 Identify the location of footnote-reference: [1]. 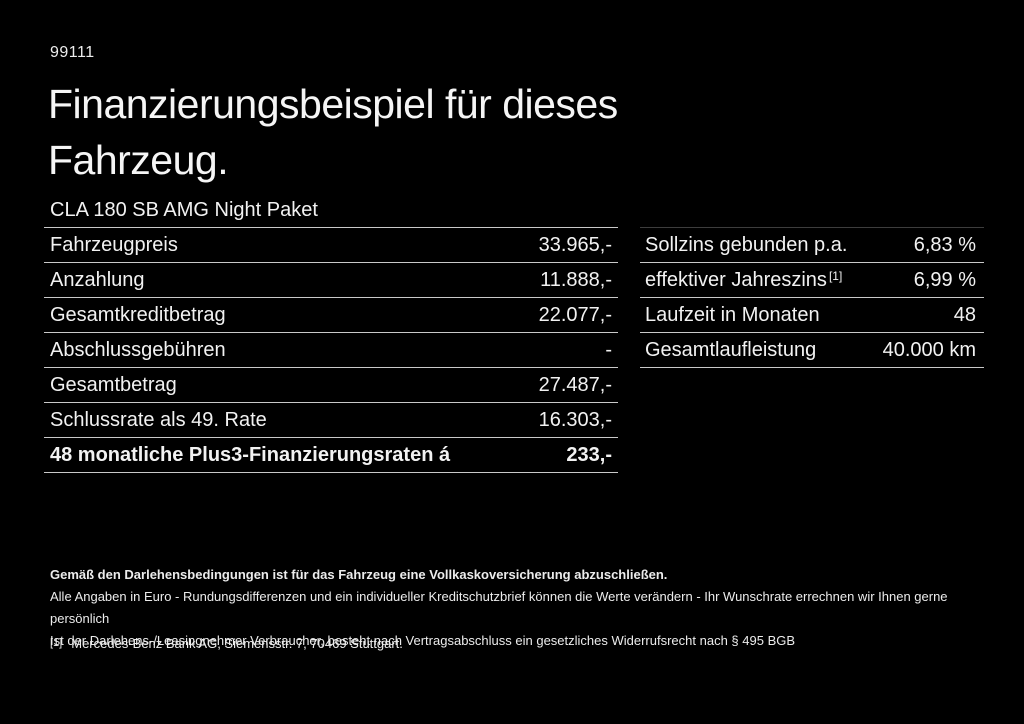
(835, 275).